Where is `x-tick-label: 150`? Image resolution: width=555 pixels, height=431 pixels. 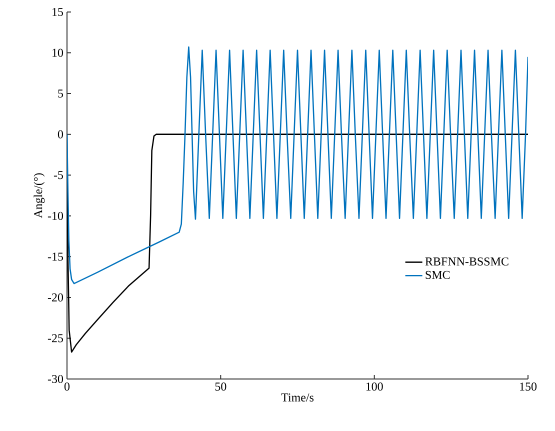
x-tick-label: 150 is located at coordinates (528, 386).